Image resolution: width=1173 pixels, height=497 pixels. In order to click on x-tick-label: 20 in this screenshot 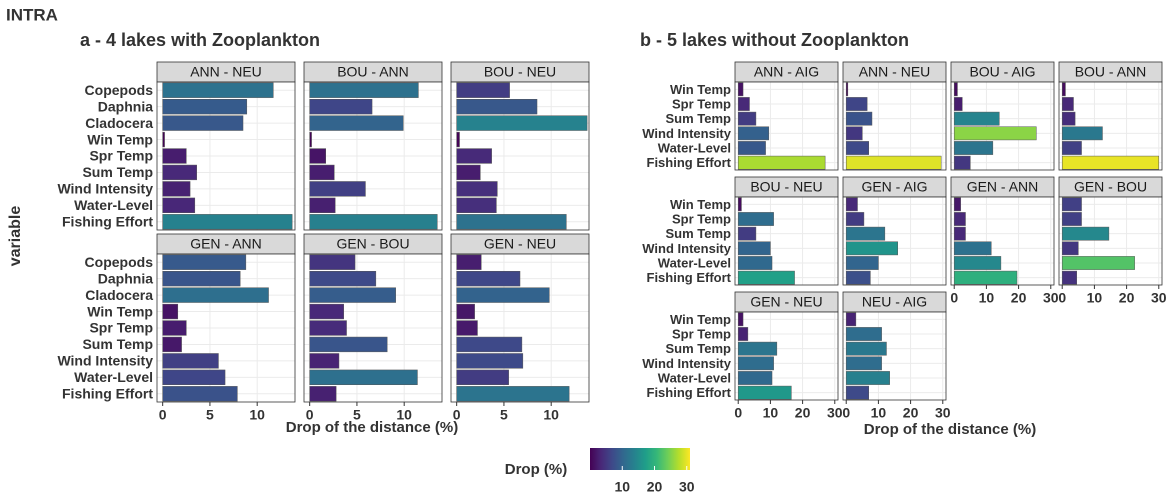, I will do `click(1019, 298)`.